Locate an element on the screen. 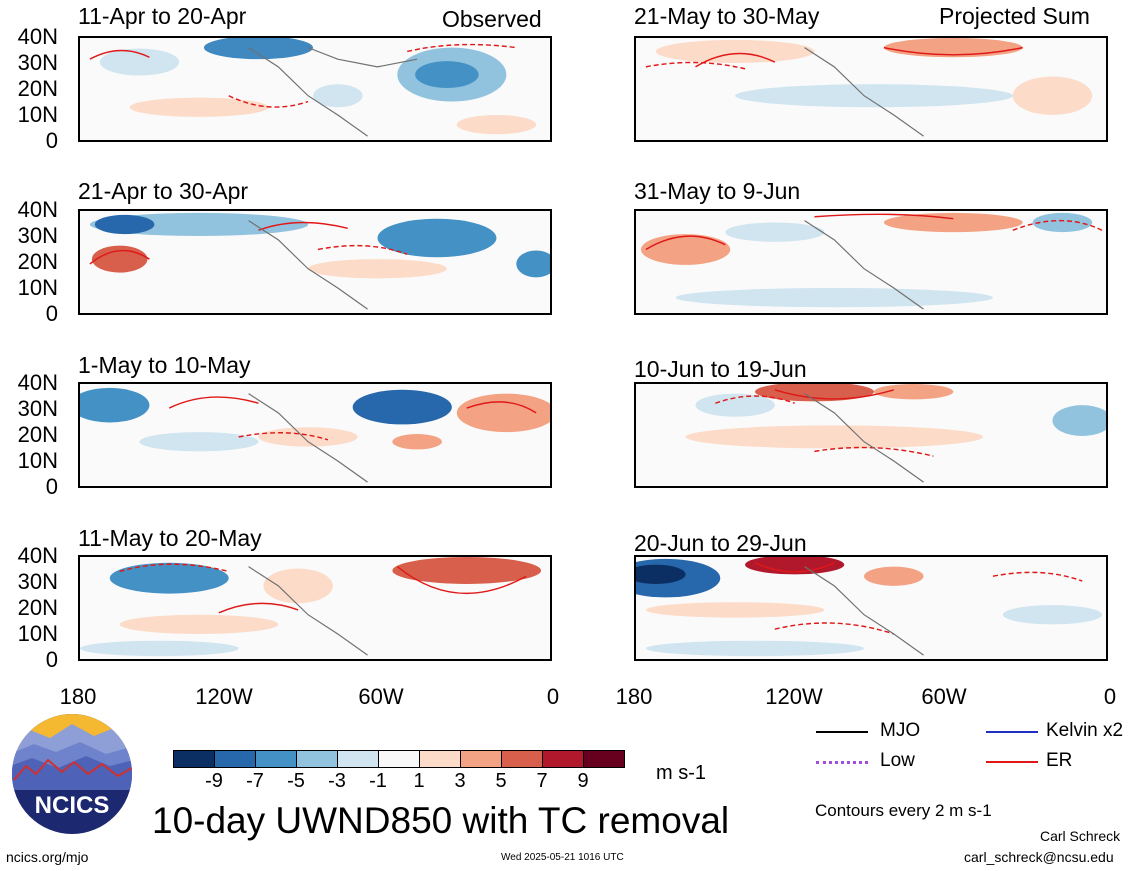 The width and height of the screenshot is (1135, 871). colorbar-label: -5 is located at coordinates (296, 781).